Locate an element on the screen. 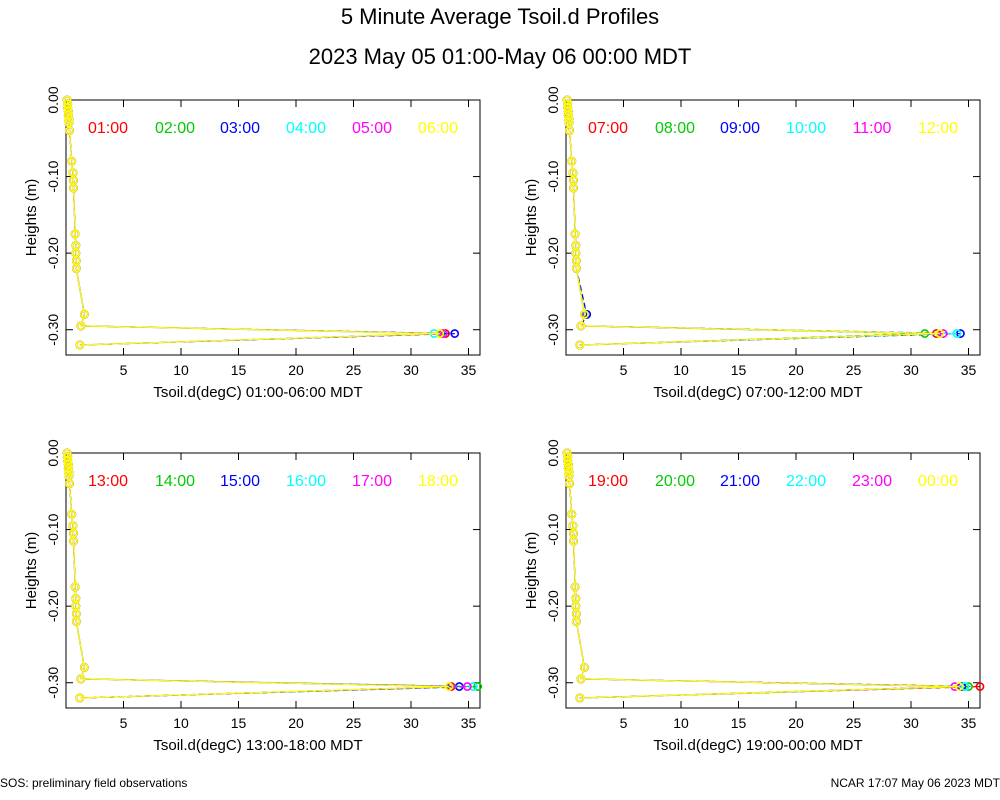  footer-source: SOS: preliminary field observations is located at coordinates (94, 783).